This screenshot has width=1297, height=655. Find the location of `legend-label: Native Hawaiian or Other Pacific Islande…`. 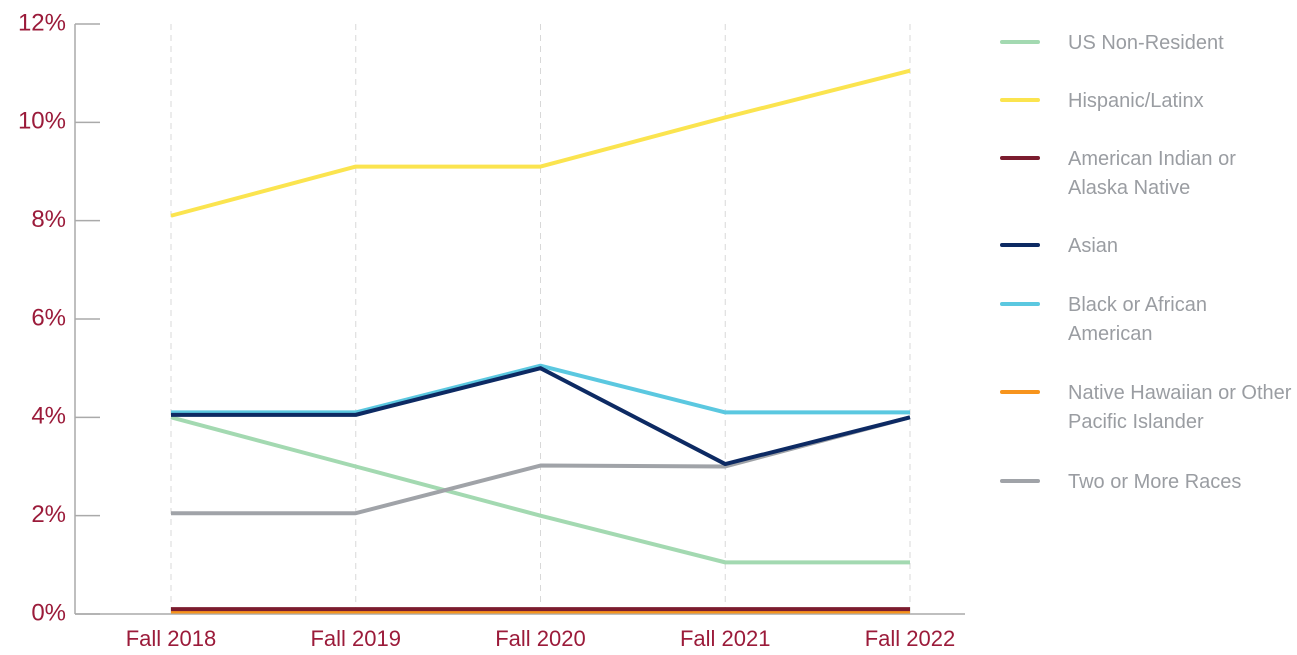

legend-label: Native Hawaiian or Other Pacific Islande… is located at coordinates (1180, 407).